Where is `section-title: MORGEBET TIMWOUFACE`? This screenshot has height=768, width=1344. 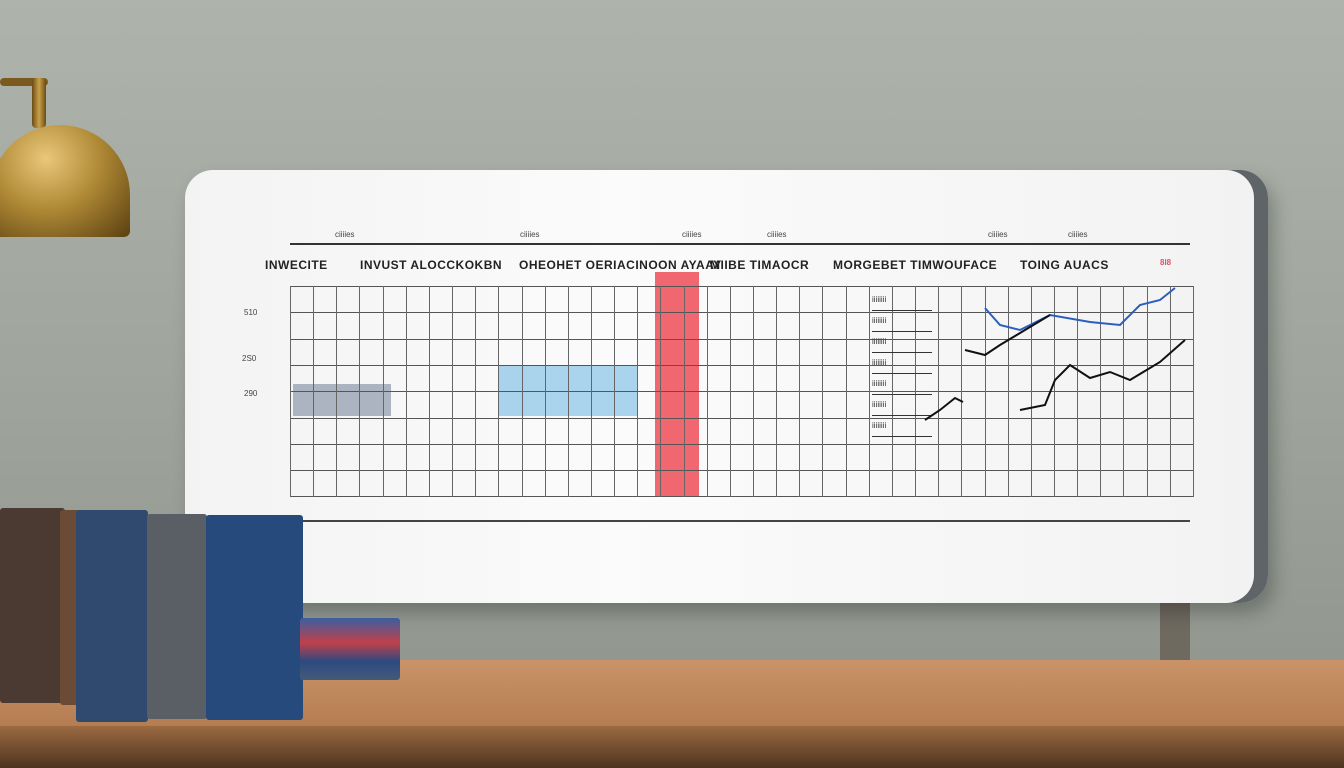 section-title: MORGEBET TIMWOUFACE is located at coordinates (915, 265).